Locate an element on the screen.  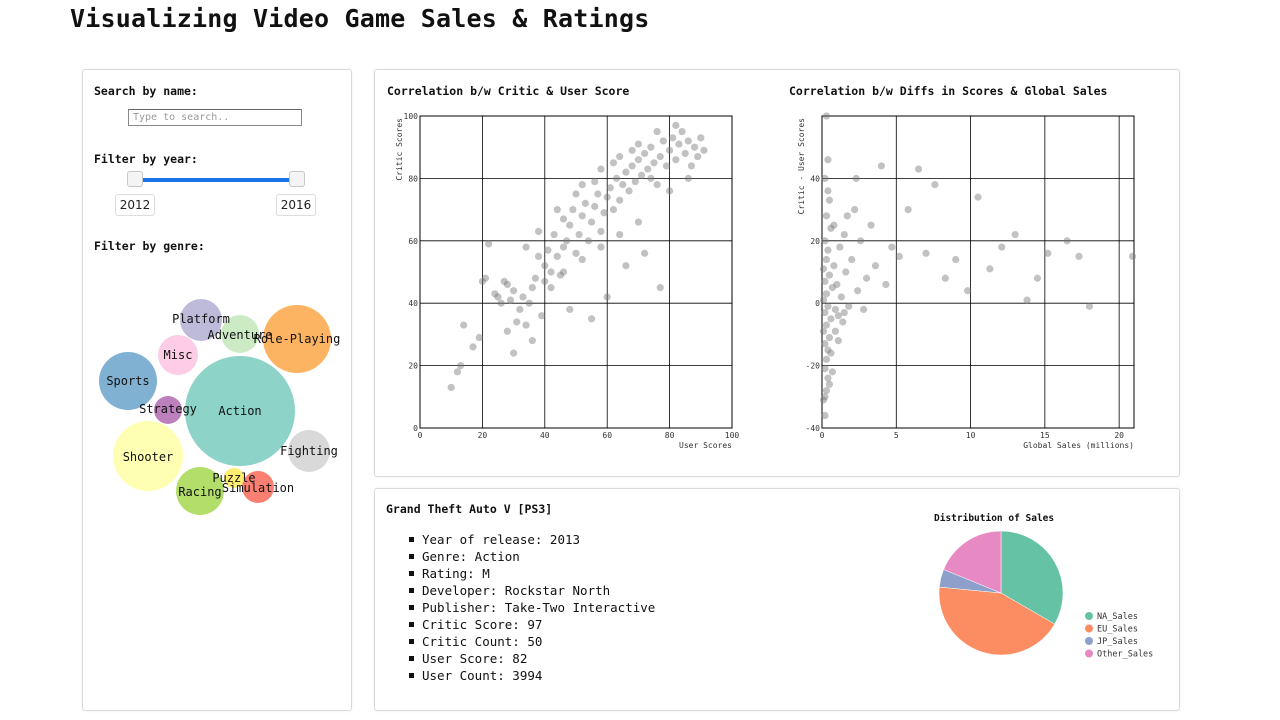
search-input is located at coordinates (215, 117).